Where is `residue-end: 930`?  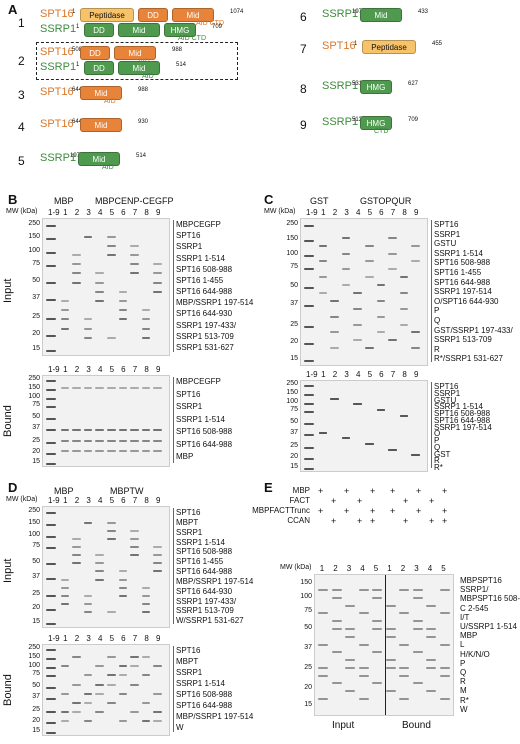 residue-end: 930 is located at coordinates (143, 122).